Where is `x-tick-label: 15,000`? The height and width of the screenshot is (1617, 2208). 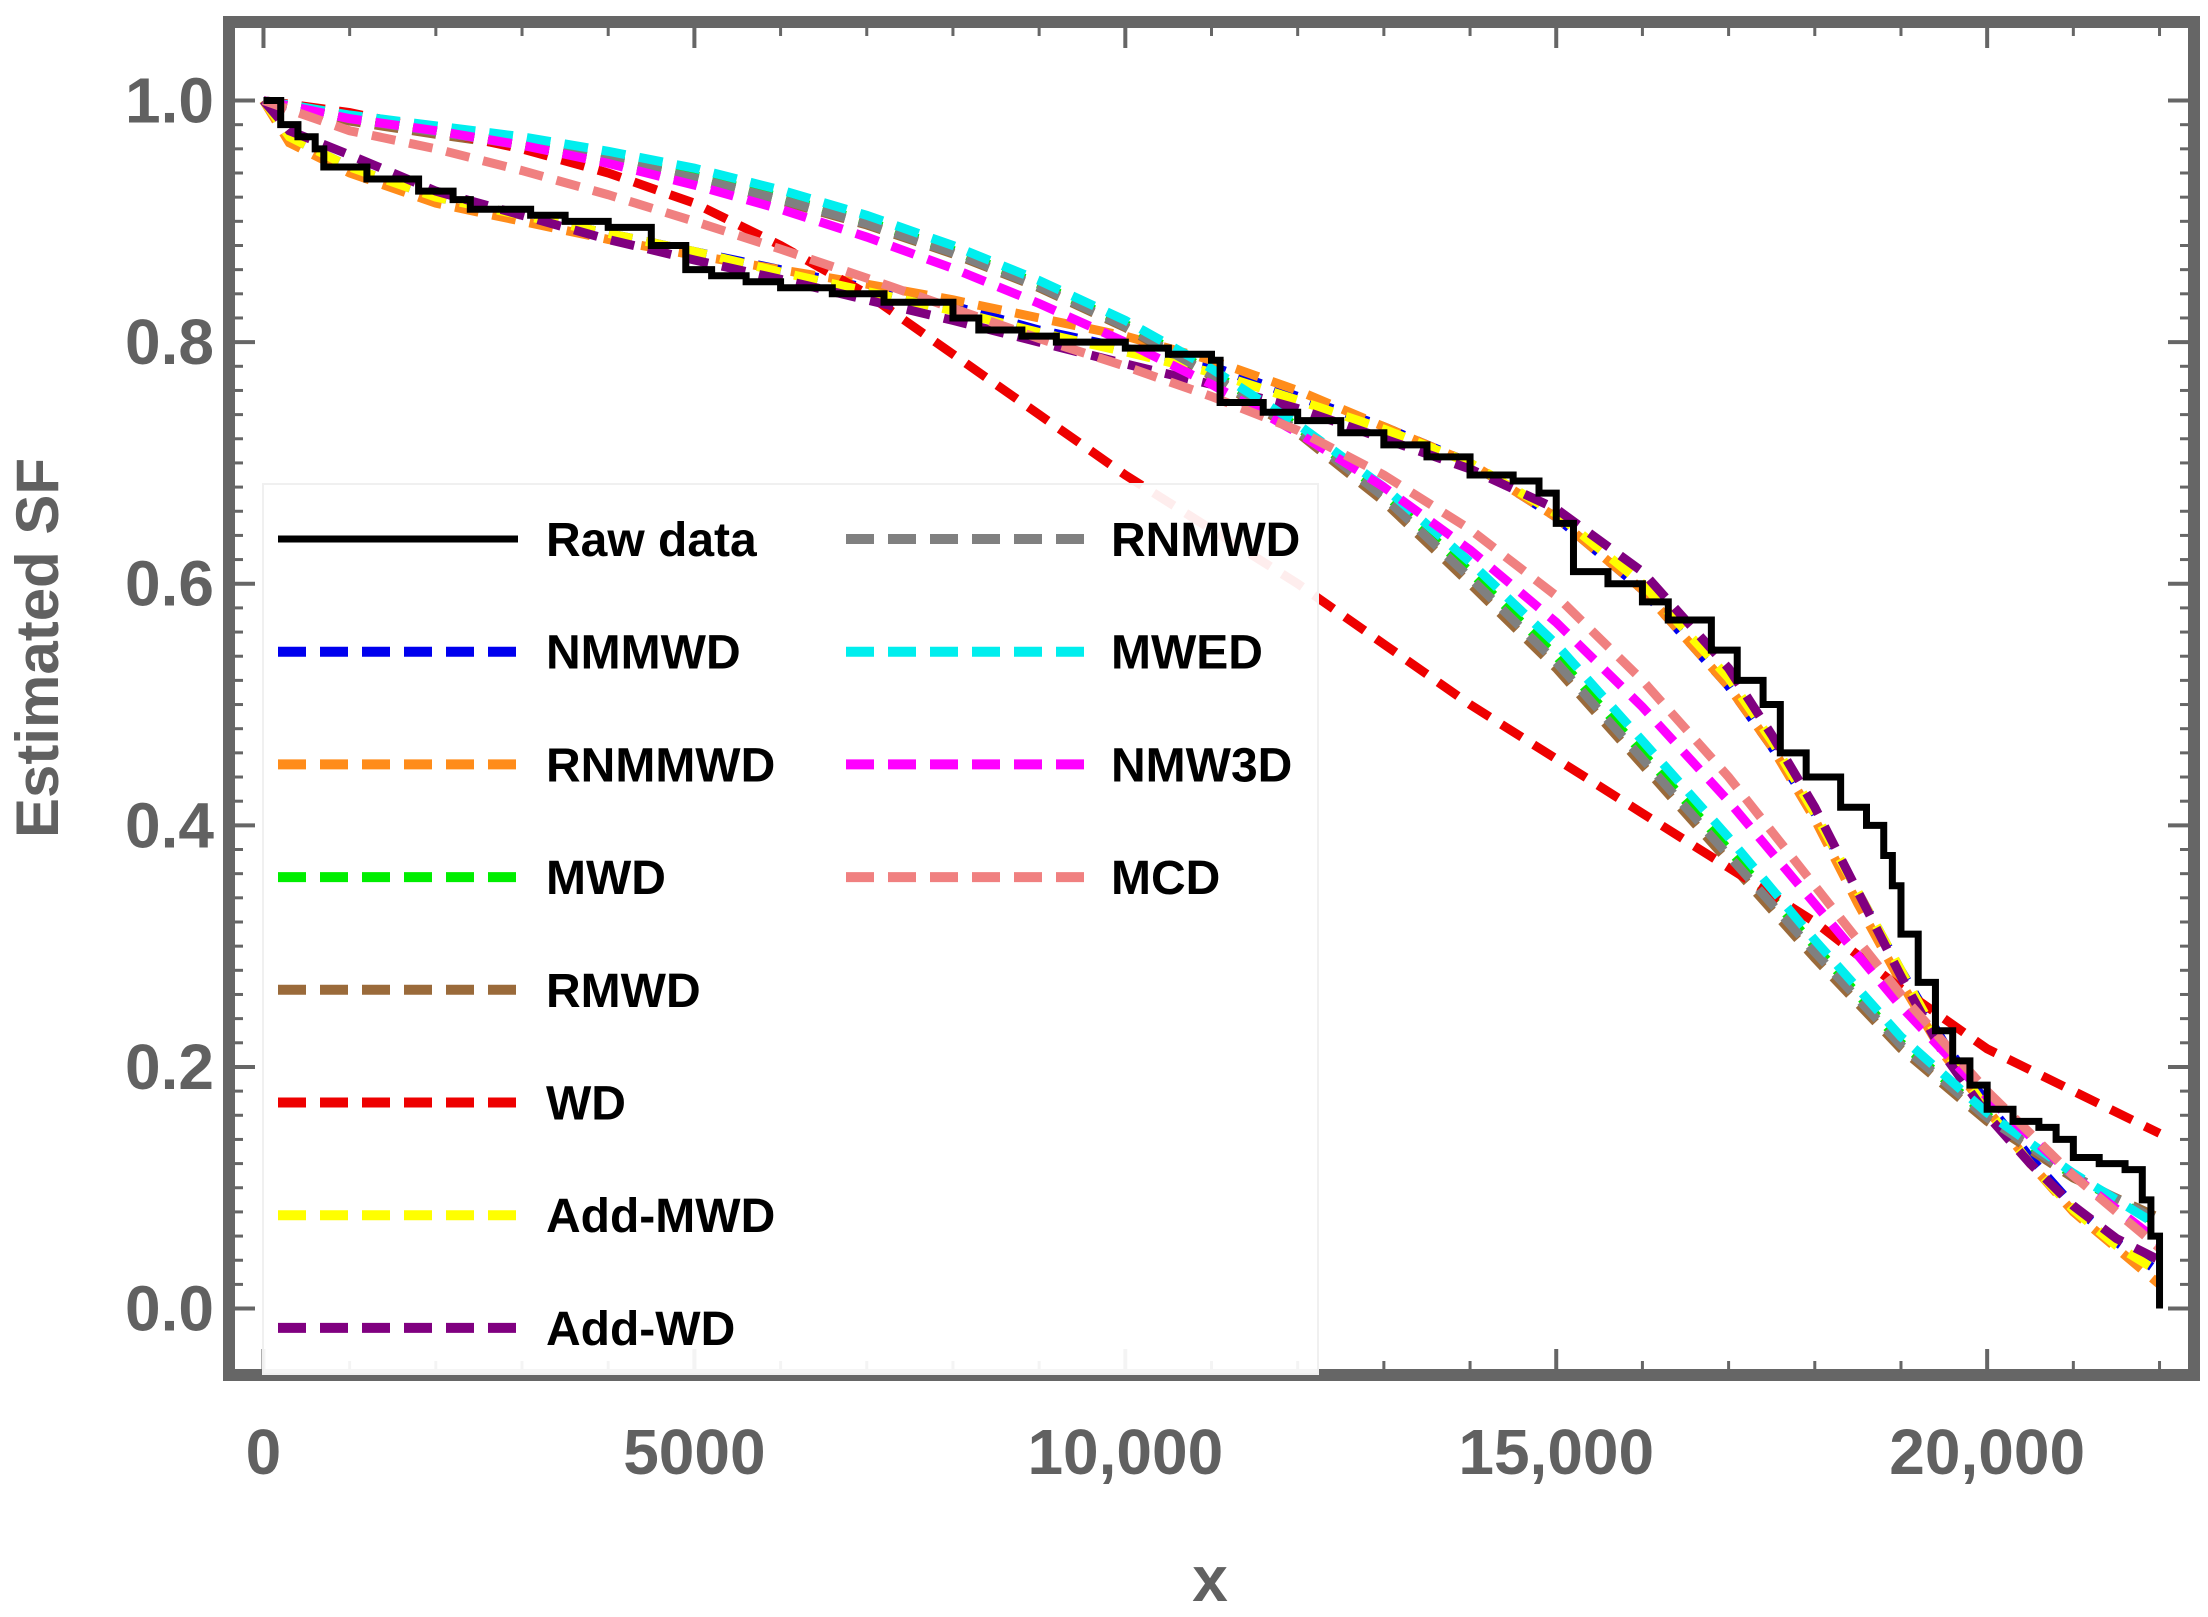
x-tick-label: 15,000 is located at coordinates (1556, 1452).